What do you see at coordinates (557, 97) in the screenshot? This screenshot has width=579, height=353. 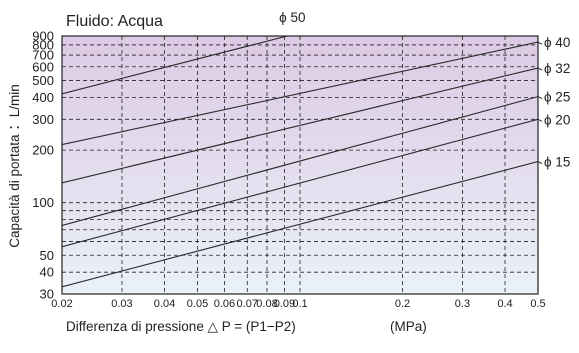 I see `series-label: ϕ 25` at bounding box center [557, 97].